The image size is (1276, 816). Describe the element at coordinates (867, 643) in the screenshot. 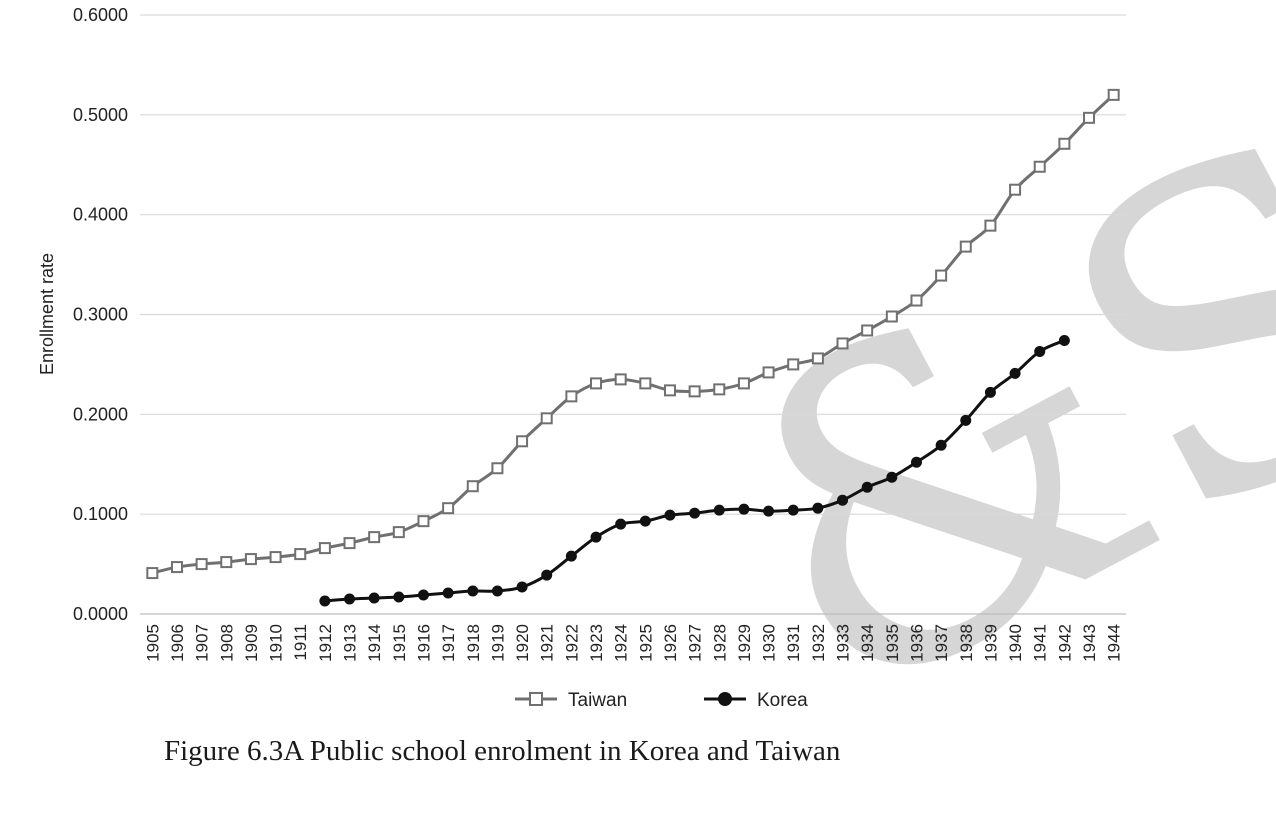

I see `x-tick-label: 1934` at that location.